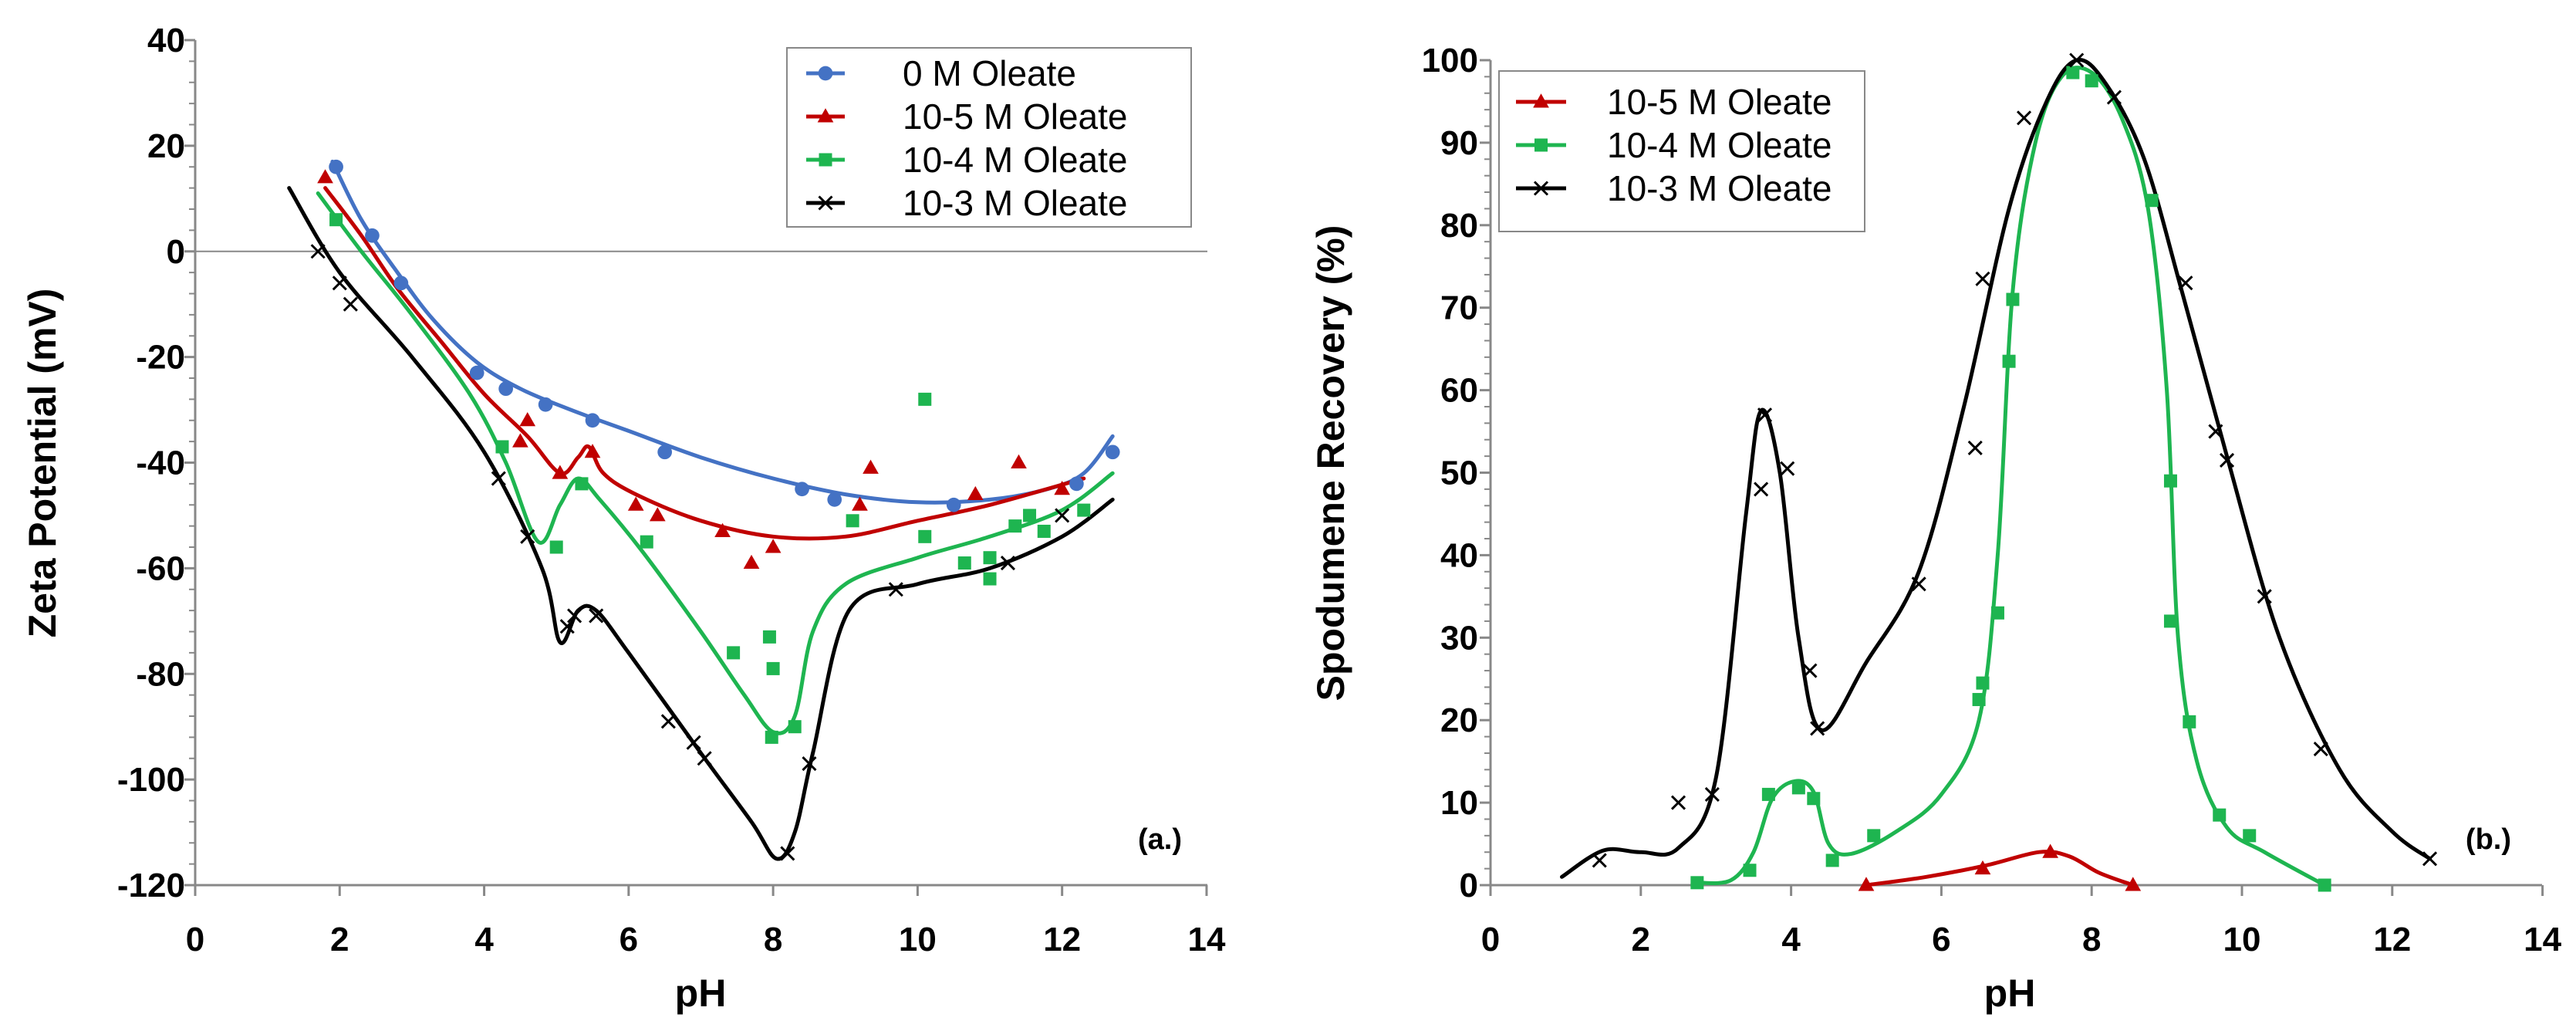  Describe the element at coordinates (195, 939) in the screenshot. I see `panel-a-x-tick-label: 0` at that location.